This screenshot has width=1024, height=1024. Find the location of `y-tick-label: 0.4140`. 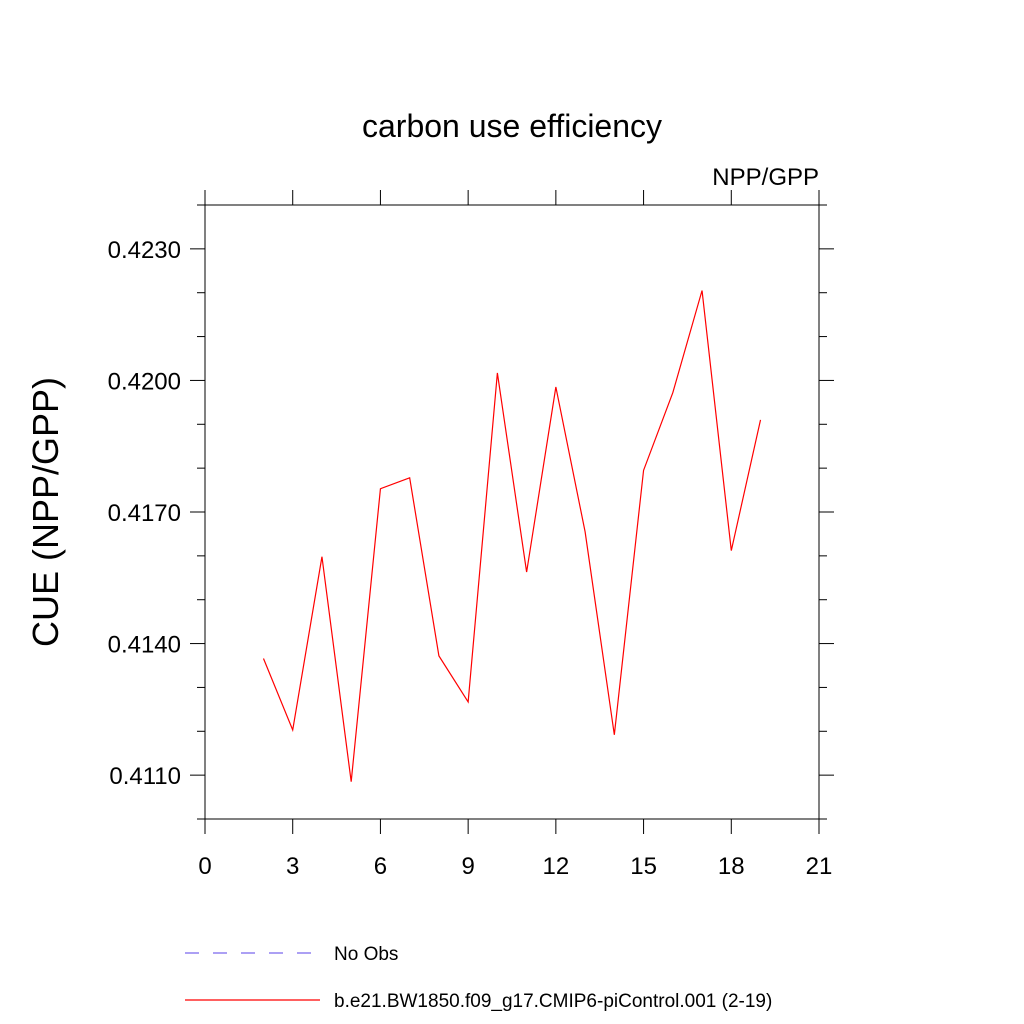

y-tick-label: 0.4140 is located at coordinates (144, 645).